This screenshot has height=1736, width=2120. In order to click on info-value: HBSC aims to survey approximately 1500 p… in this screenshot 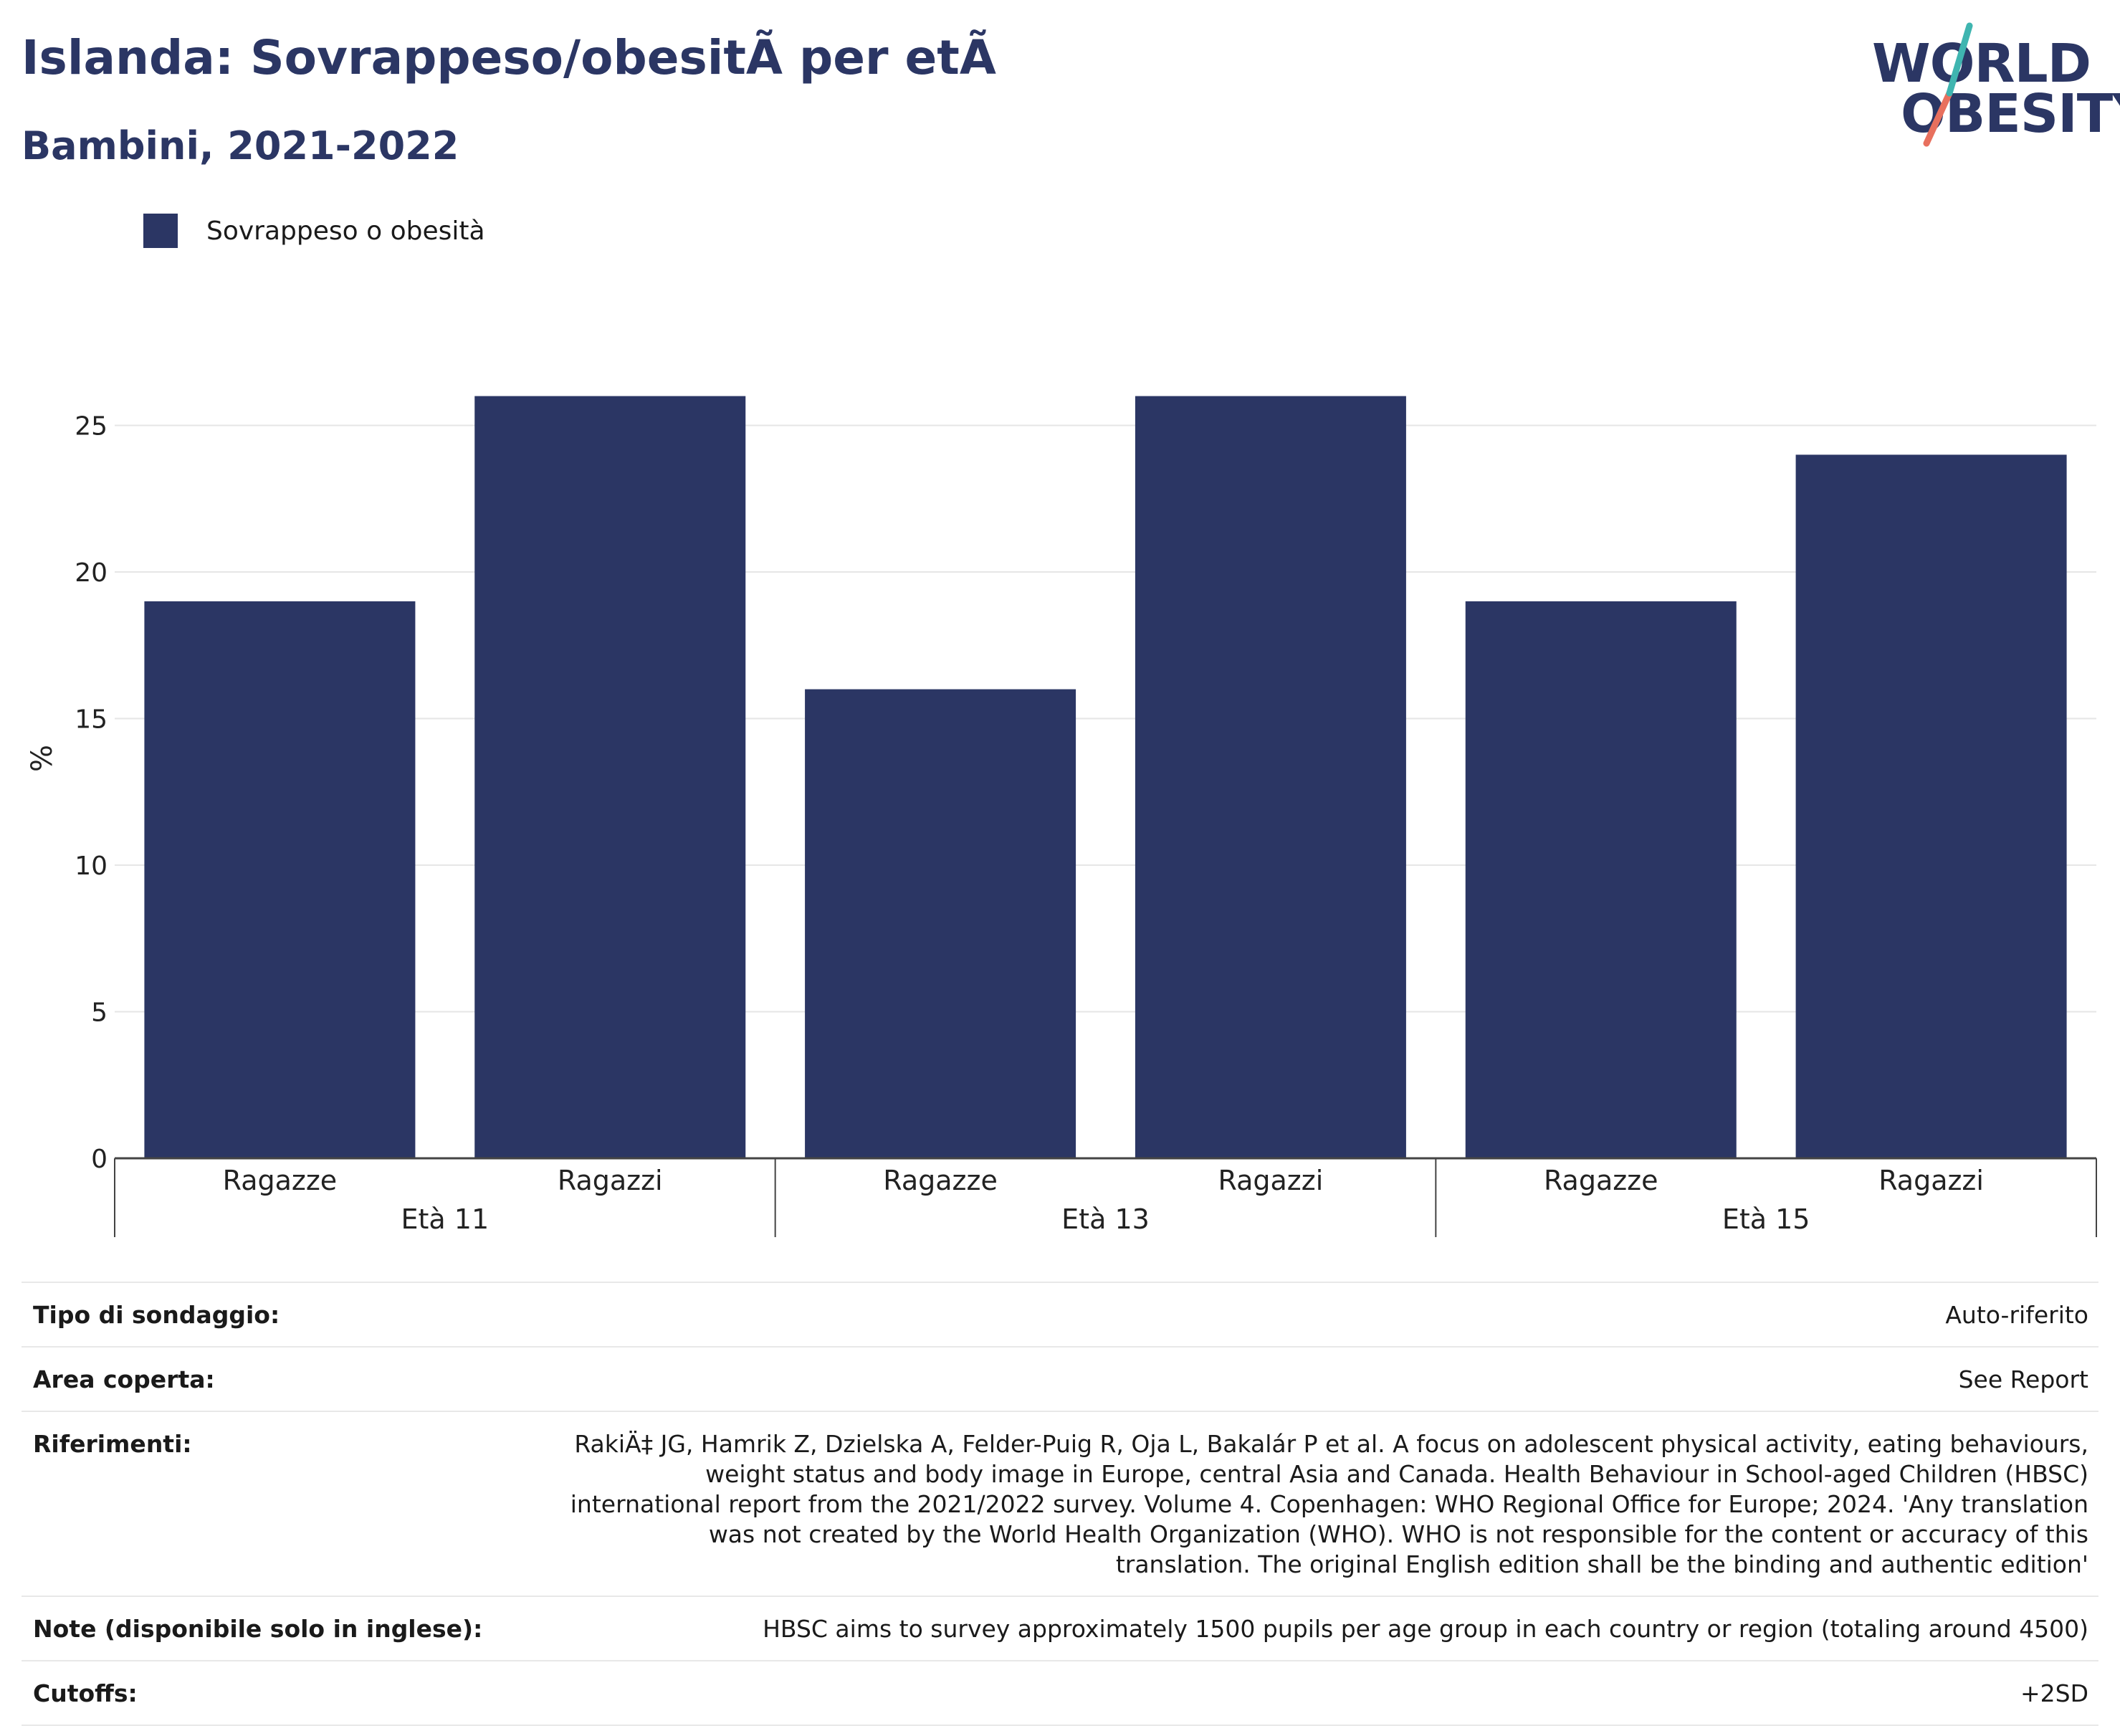, I will do `click(1426, 1629)`.